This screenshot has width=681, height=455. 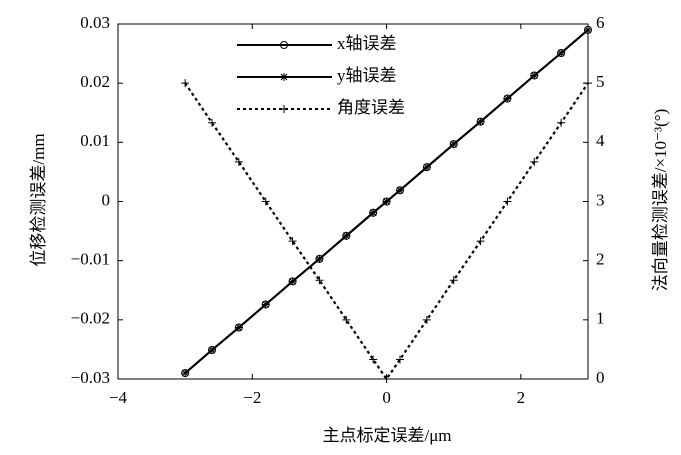 What do you see at coordinates (90, 318) in the screenshot?
I see `y-tick-label: −0.02` at bounding box center [90, 318].